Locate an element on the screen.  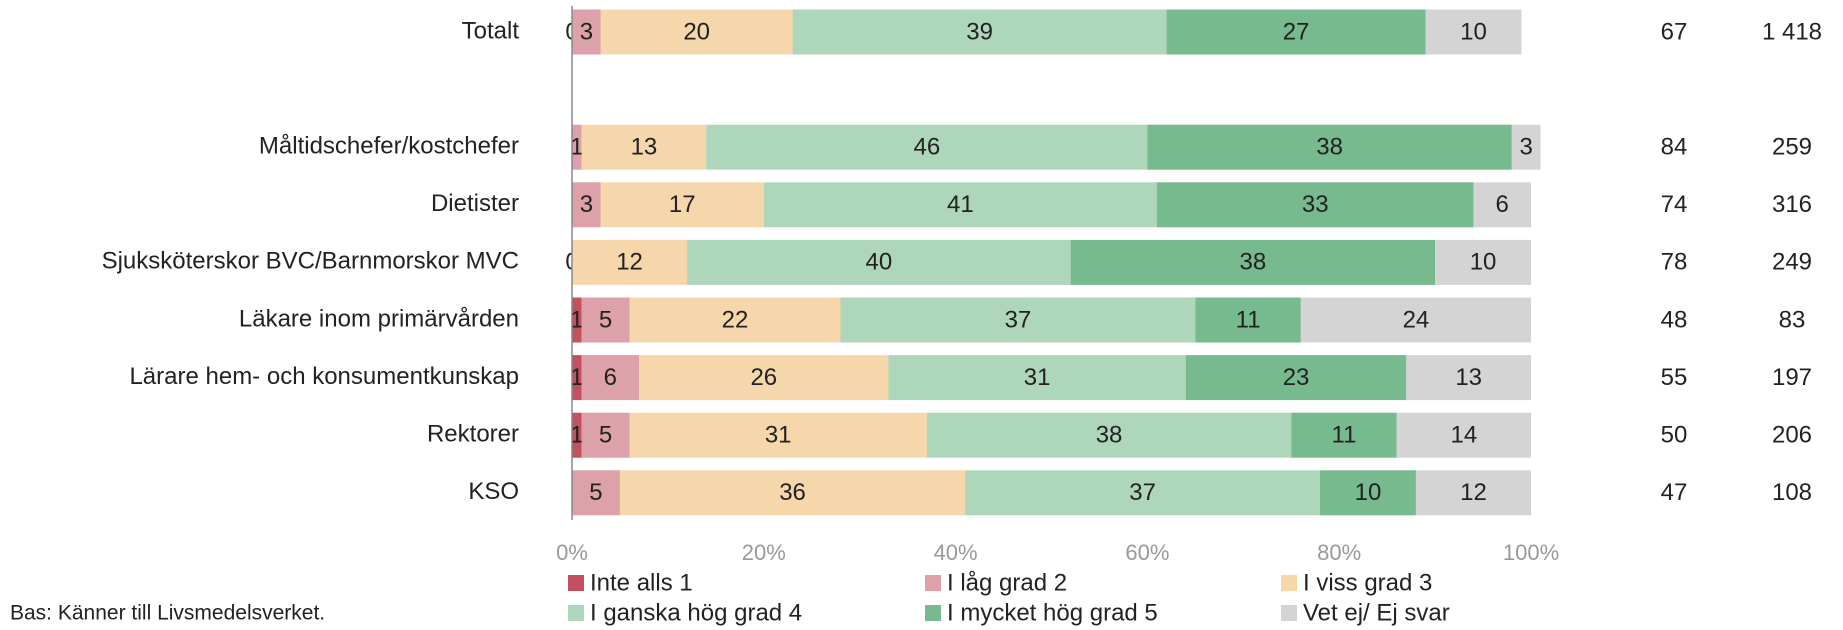
category-label: Rektorer is located at coordinates (473, 434).